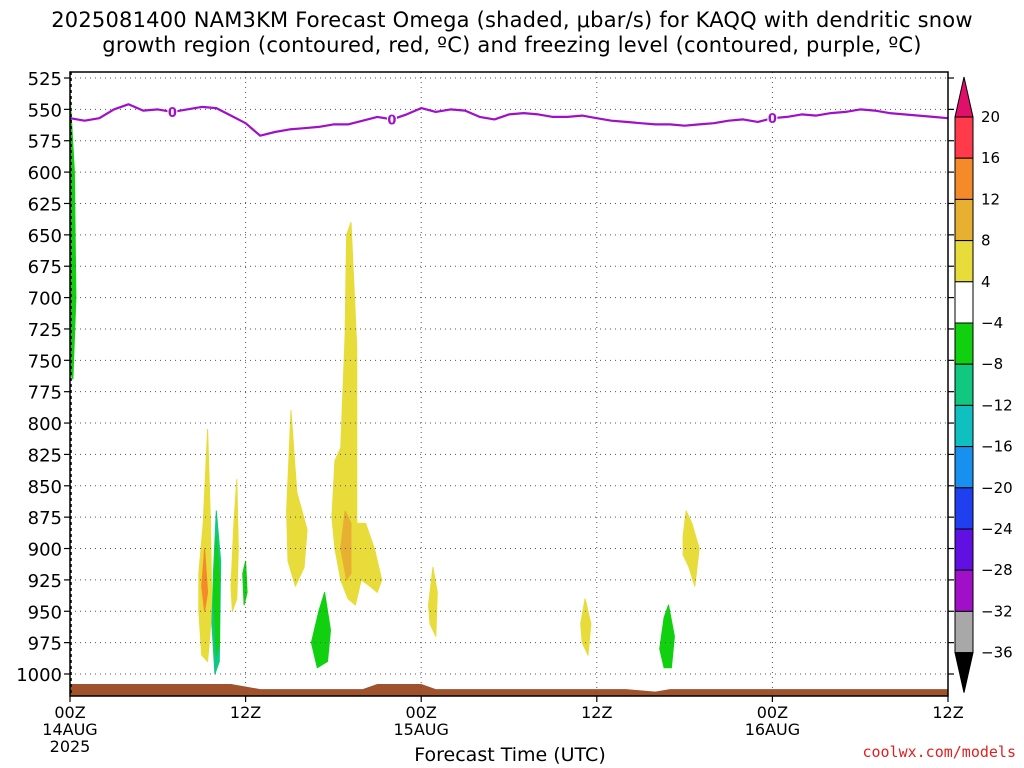 The width and height of the screenshot is (1024, 768). Describe the element at coordinates (172, 113) in the screenshot. I see `freezing-level-label-0: 0` at that location.